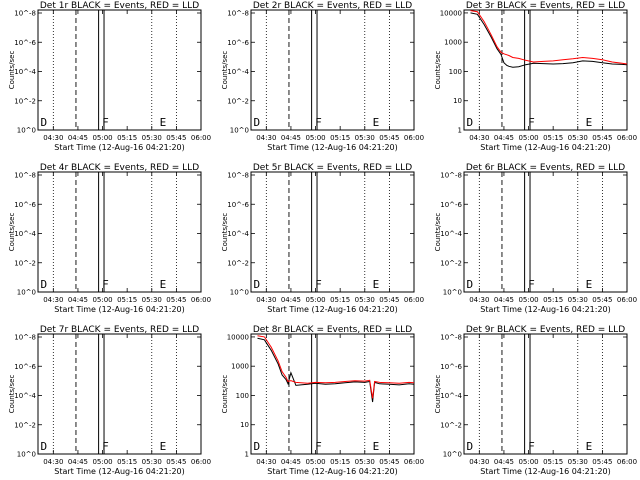  Describe the element at coordinates (457, 101) in the screenshot. I see `y-tick-label: 10` at that location.